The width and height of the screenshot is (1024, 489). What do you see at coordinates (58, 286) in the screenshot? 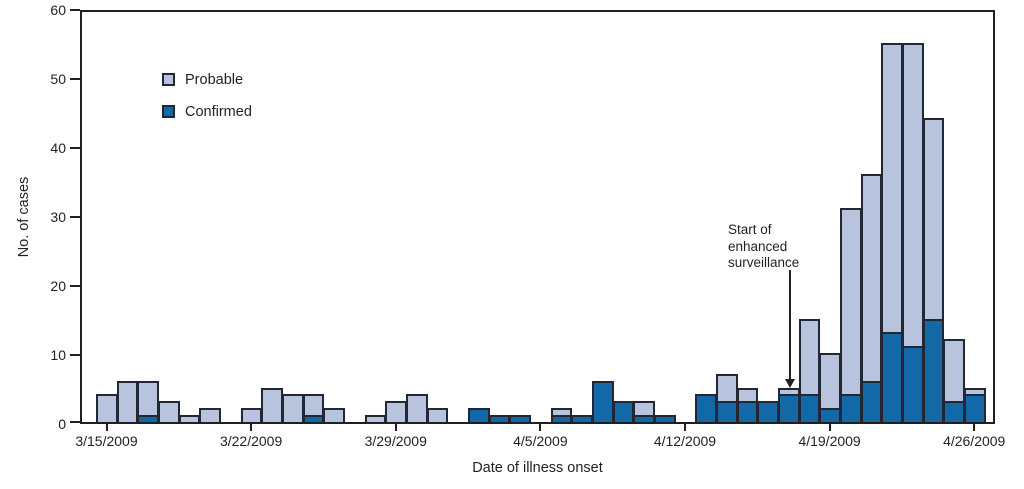
I see `y-tick-label-20: 20` at bounding box center [58, 286].